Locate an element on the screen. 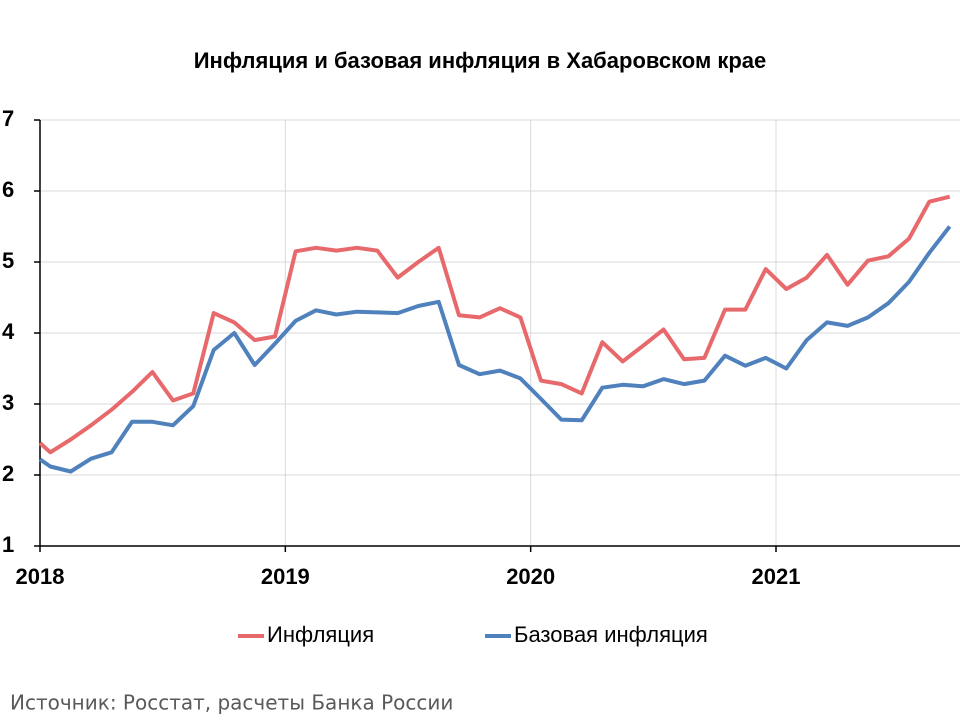 This screenshot has height=720, width=960. x-tick-label: 2019 is located at coordinates (285, 576).